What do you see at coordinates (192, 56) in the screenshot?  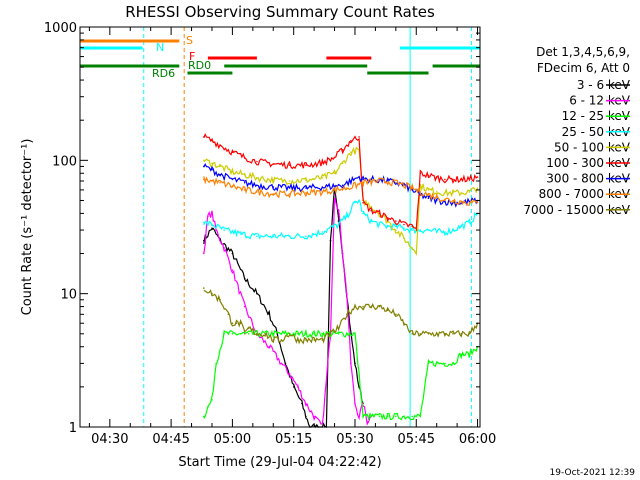 I see `flag-label-f: F` at bounding box center [192, 56].